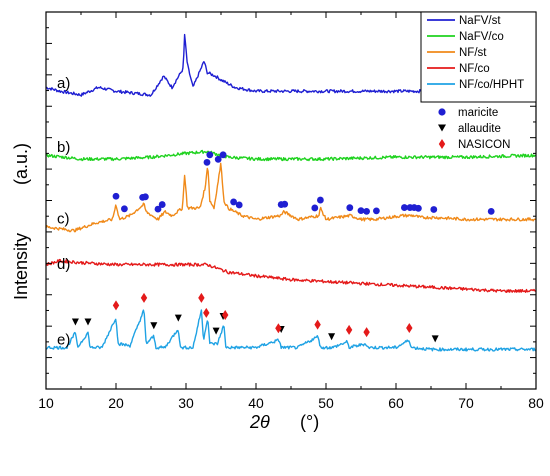 This screenshot has height=476, width=550. Describe the element at coordinates (309, 422) in the screenshot. I see `x-axis-unit: (°)` at that location.